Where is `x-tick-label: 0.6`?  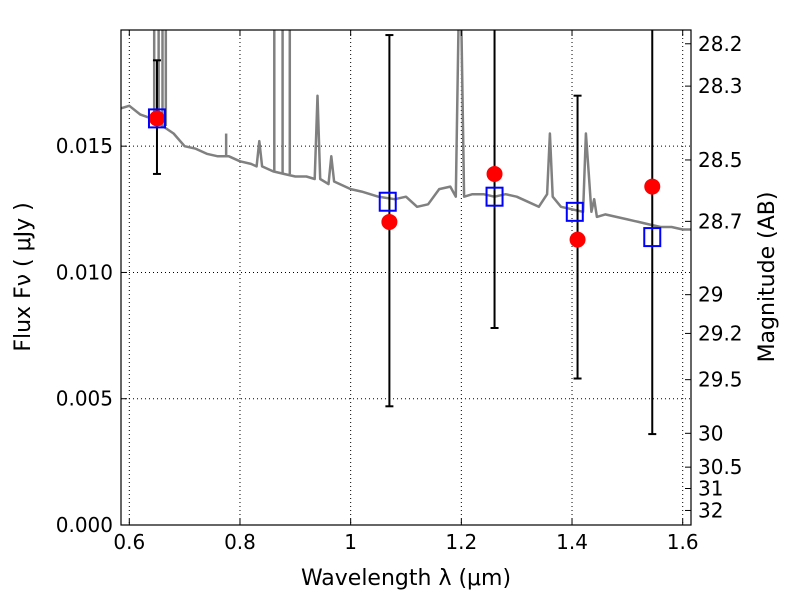
x-tick-label: 0.6 is located at coordinates (129, 542).